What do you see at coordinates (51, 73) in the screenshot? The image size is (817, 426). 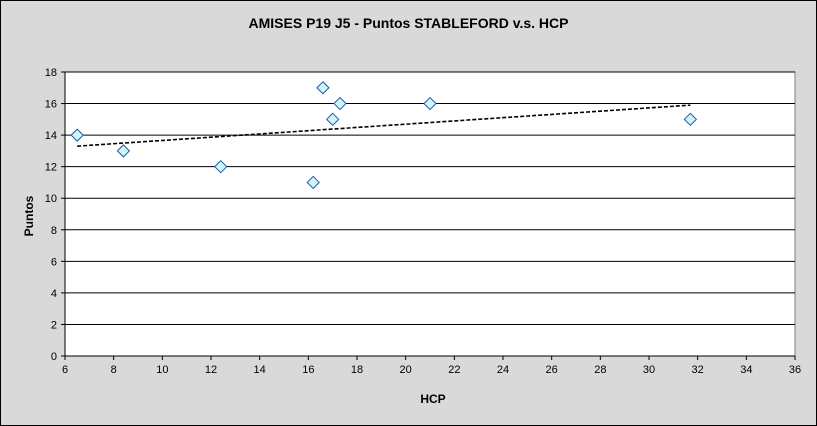 I see `y-tick-label-18: 18` at bounding box center [51, 73].